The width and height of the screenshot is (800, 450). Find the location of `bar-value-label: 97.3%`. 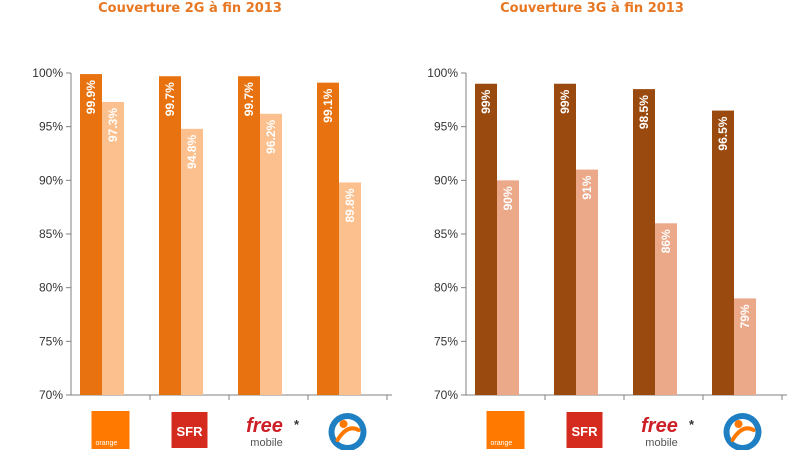

bar-value-label: 97.3% is located at coordinates (113, 125).